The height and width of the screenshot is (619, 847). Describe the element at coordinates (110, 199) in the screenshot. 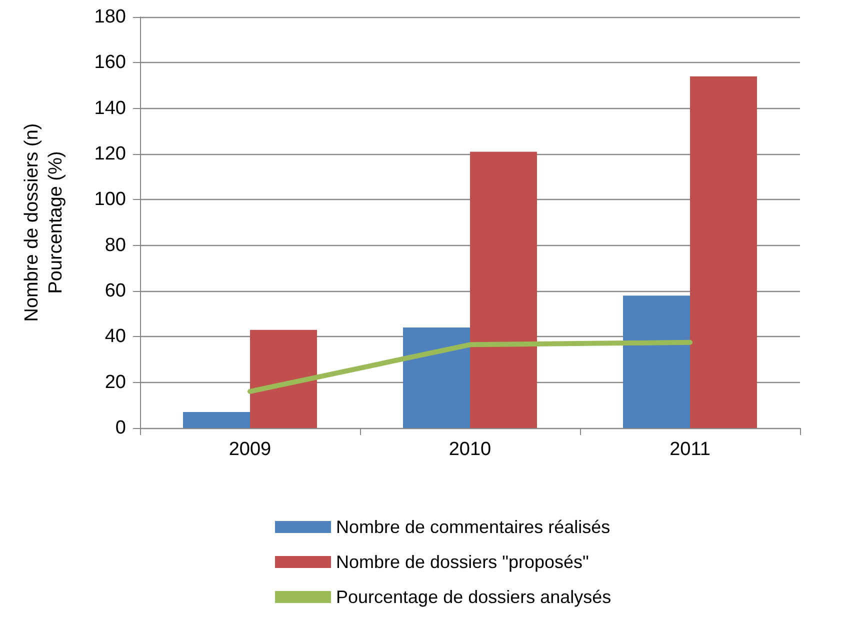

I see `y-tick-label: 100` at that location.